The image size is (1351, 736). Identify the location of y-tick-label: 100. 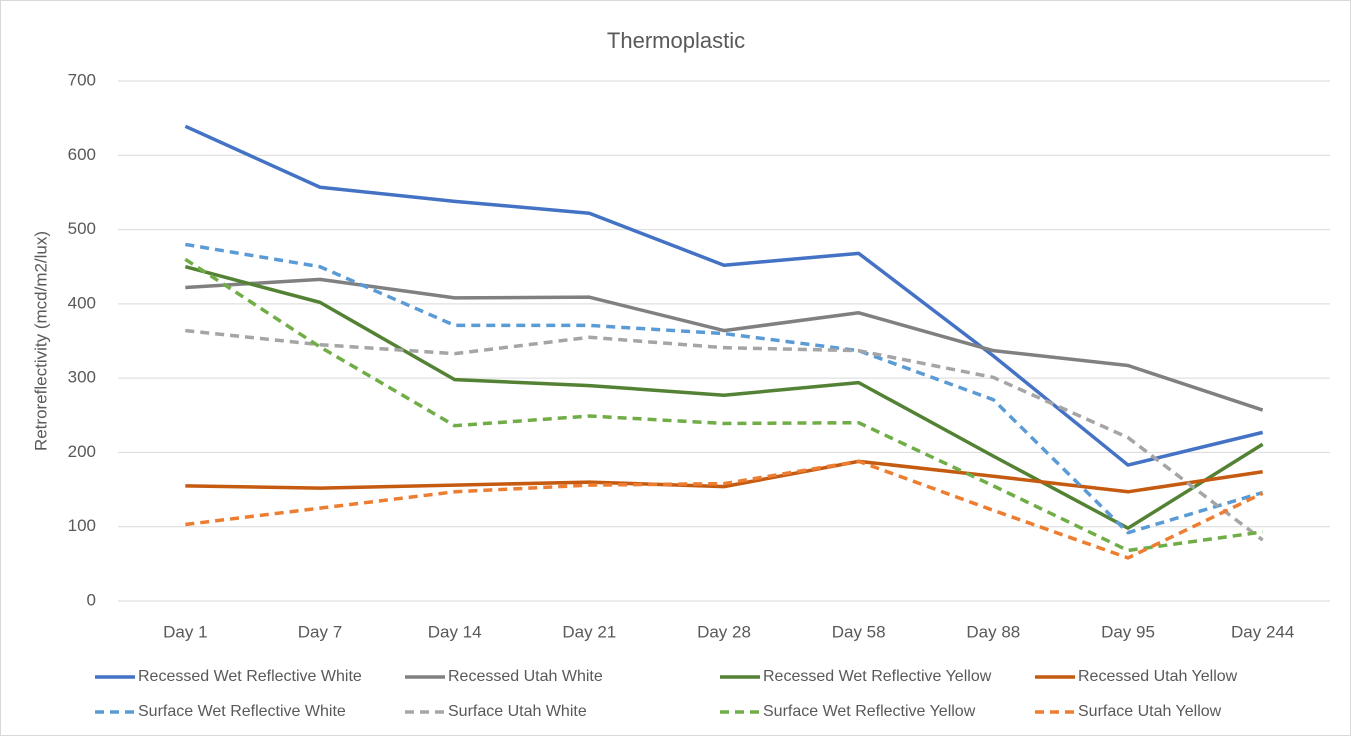
(82, 525).